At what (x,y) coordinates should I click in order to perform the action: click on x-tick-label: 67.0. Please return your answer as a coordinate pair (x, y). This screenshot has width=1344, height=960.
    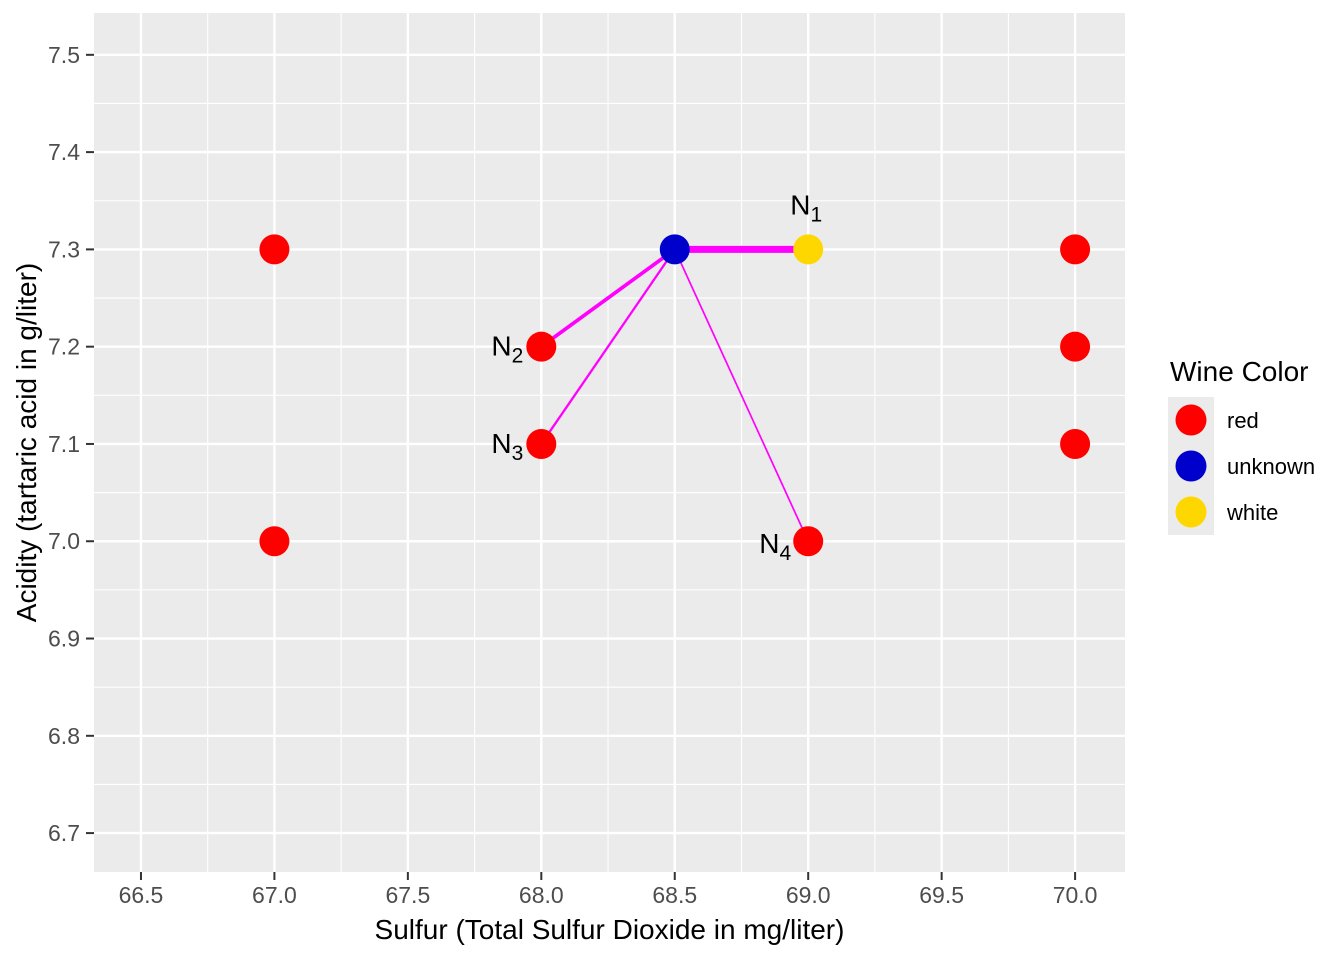
    Looking at the image, I should click on (274, 895).